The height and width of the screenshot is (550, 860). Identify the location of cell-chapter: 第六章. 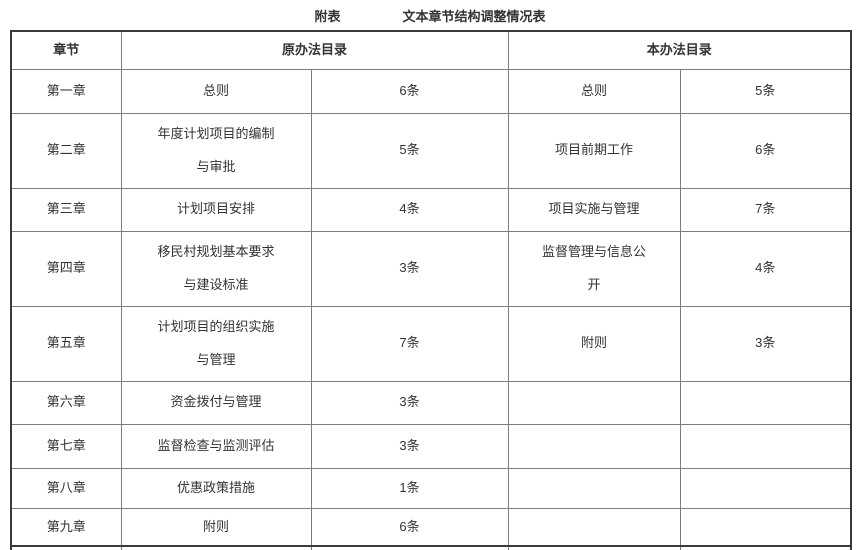
(66, 402).